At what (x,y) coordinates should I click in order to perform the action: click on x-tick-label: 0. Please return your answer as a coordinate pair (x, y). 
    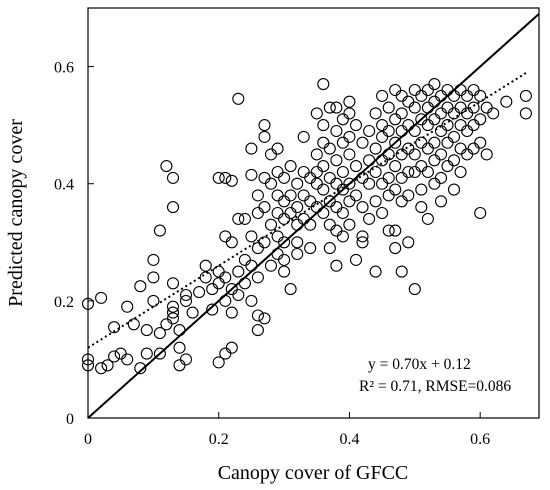
    Looking at the image, I should click on (88, 439).